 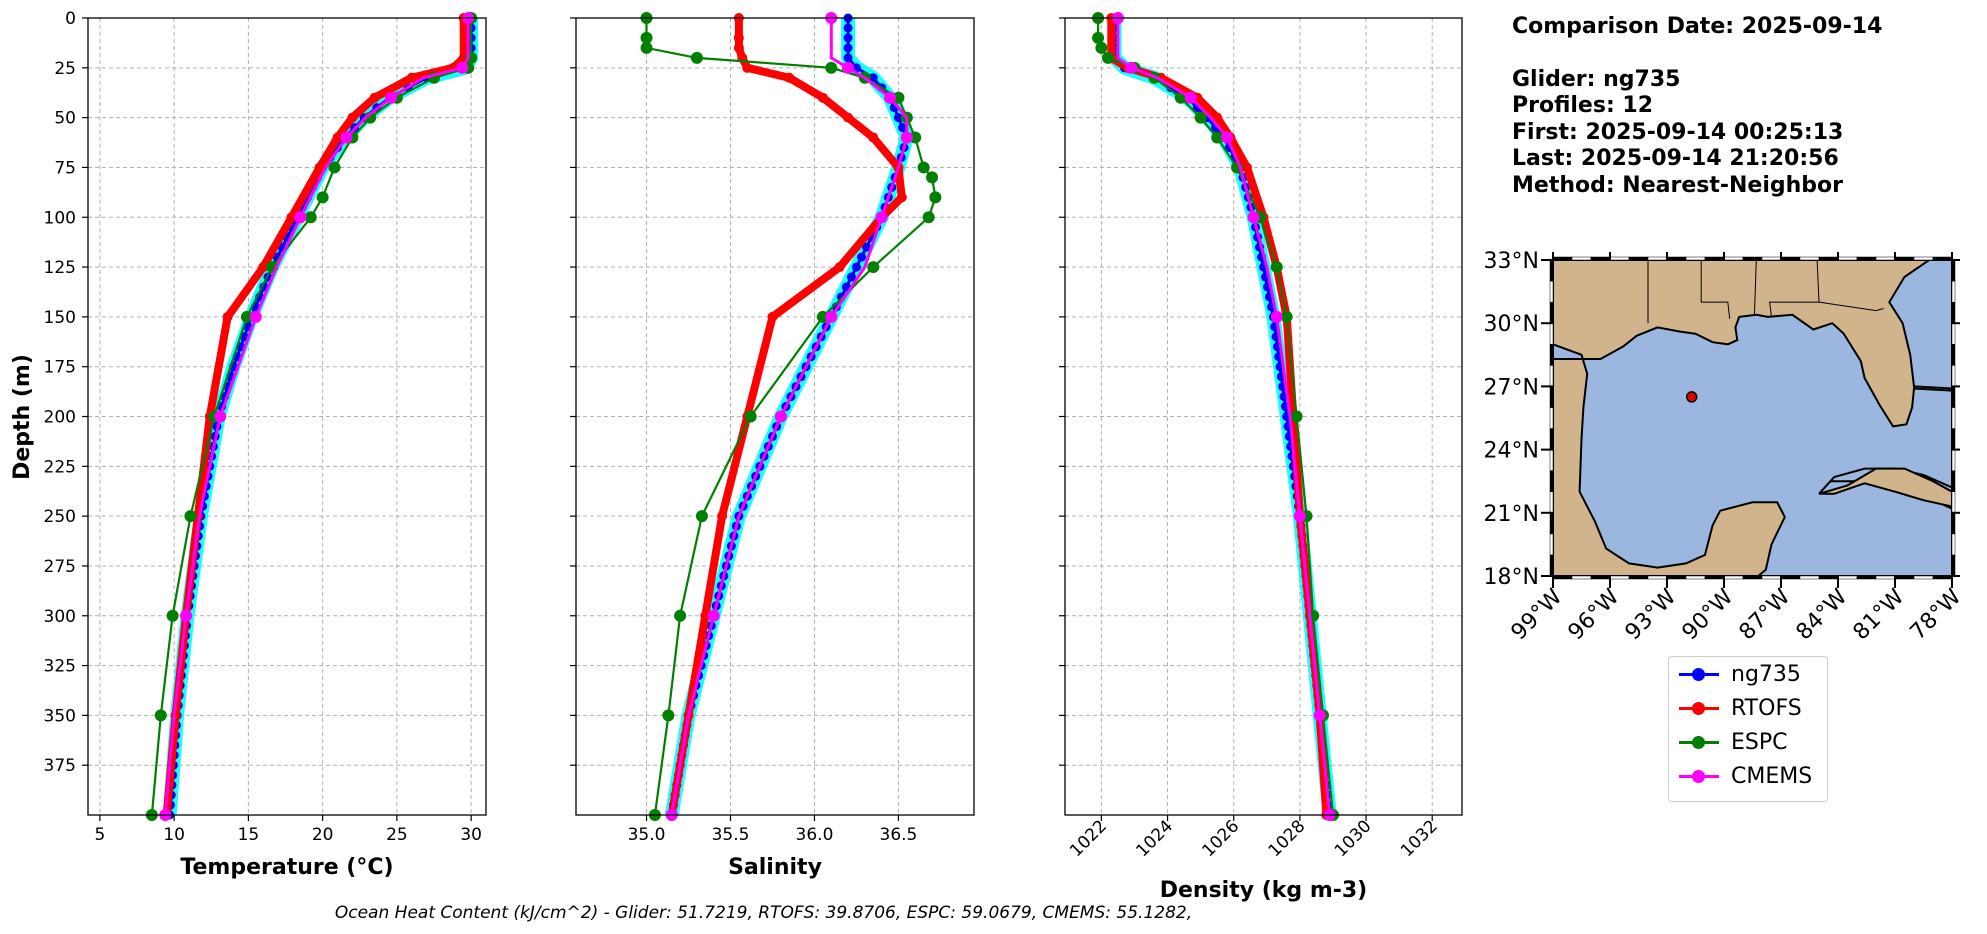 I want to click on legend-item-cmems: CMEMS, so click(x=1748, y=778).